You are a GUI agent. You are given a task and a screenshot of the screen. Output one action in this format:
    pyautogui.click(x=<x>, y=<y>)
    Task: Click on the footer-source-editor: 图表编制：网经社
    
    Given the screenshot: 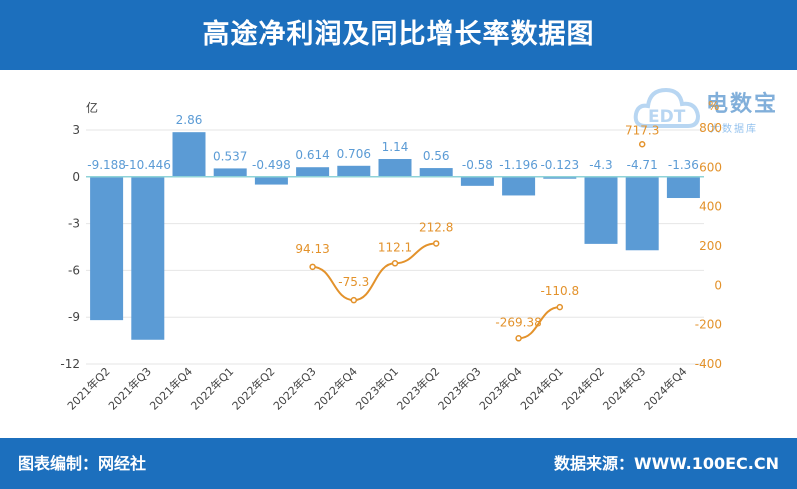 What is the action you would take?
    pyautogui.click(x=82, y=463)
    